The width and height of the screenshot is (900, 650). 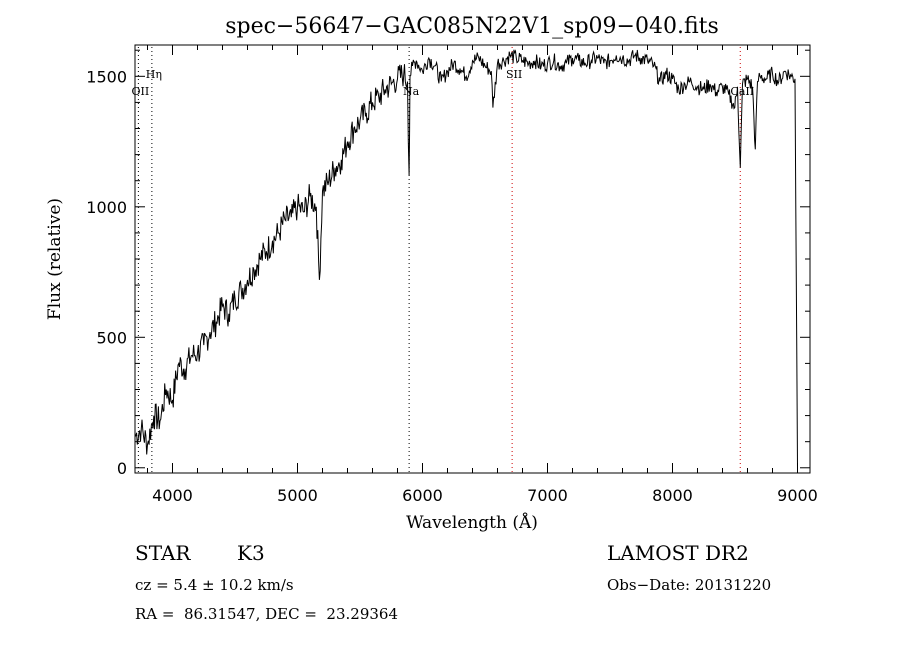 What do you see at coordinates (514, 74) in the screenshot?
I see `line-marker-label: SII` at bounding box center [514, 74].